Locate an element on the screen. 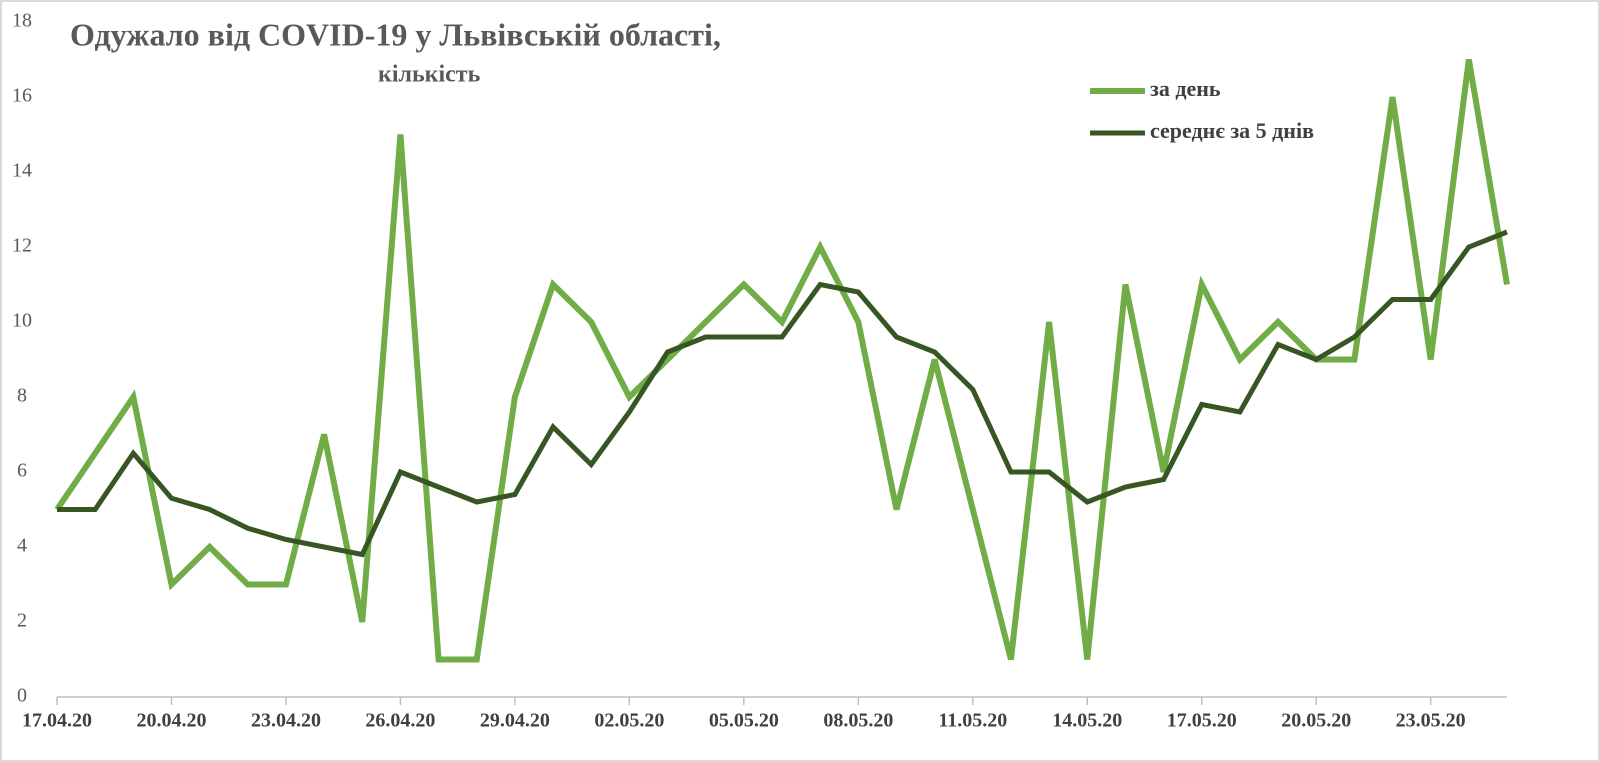  x-tick-label: 08.05.20 is located at coordinates (858, 721).